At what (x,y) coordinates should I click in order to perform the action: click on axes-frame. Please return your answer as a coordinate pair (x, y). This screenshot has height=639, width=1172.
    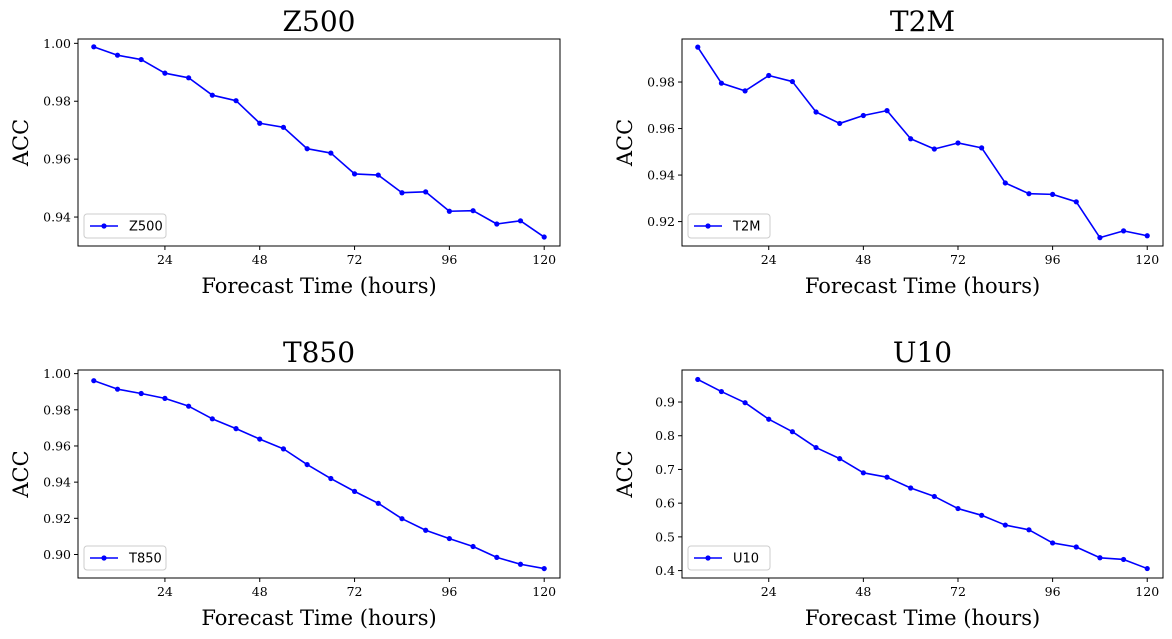
    Looking at the image, I should click on (319, 142).